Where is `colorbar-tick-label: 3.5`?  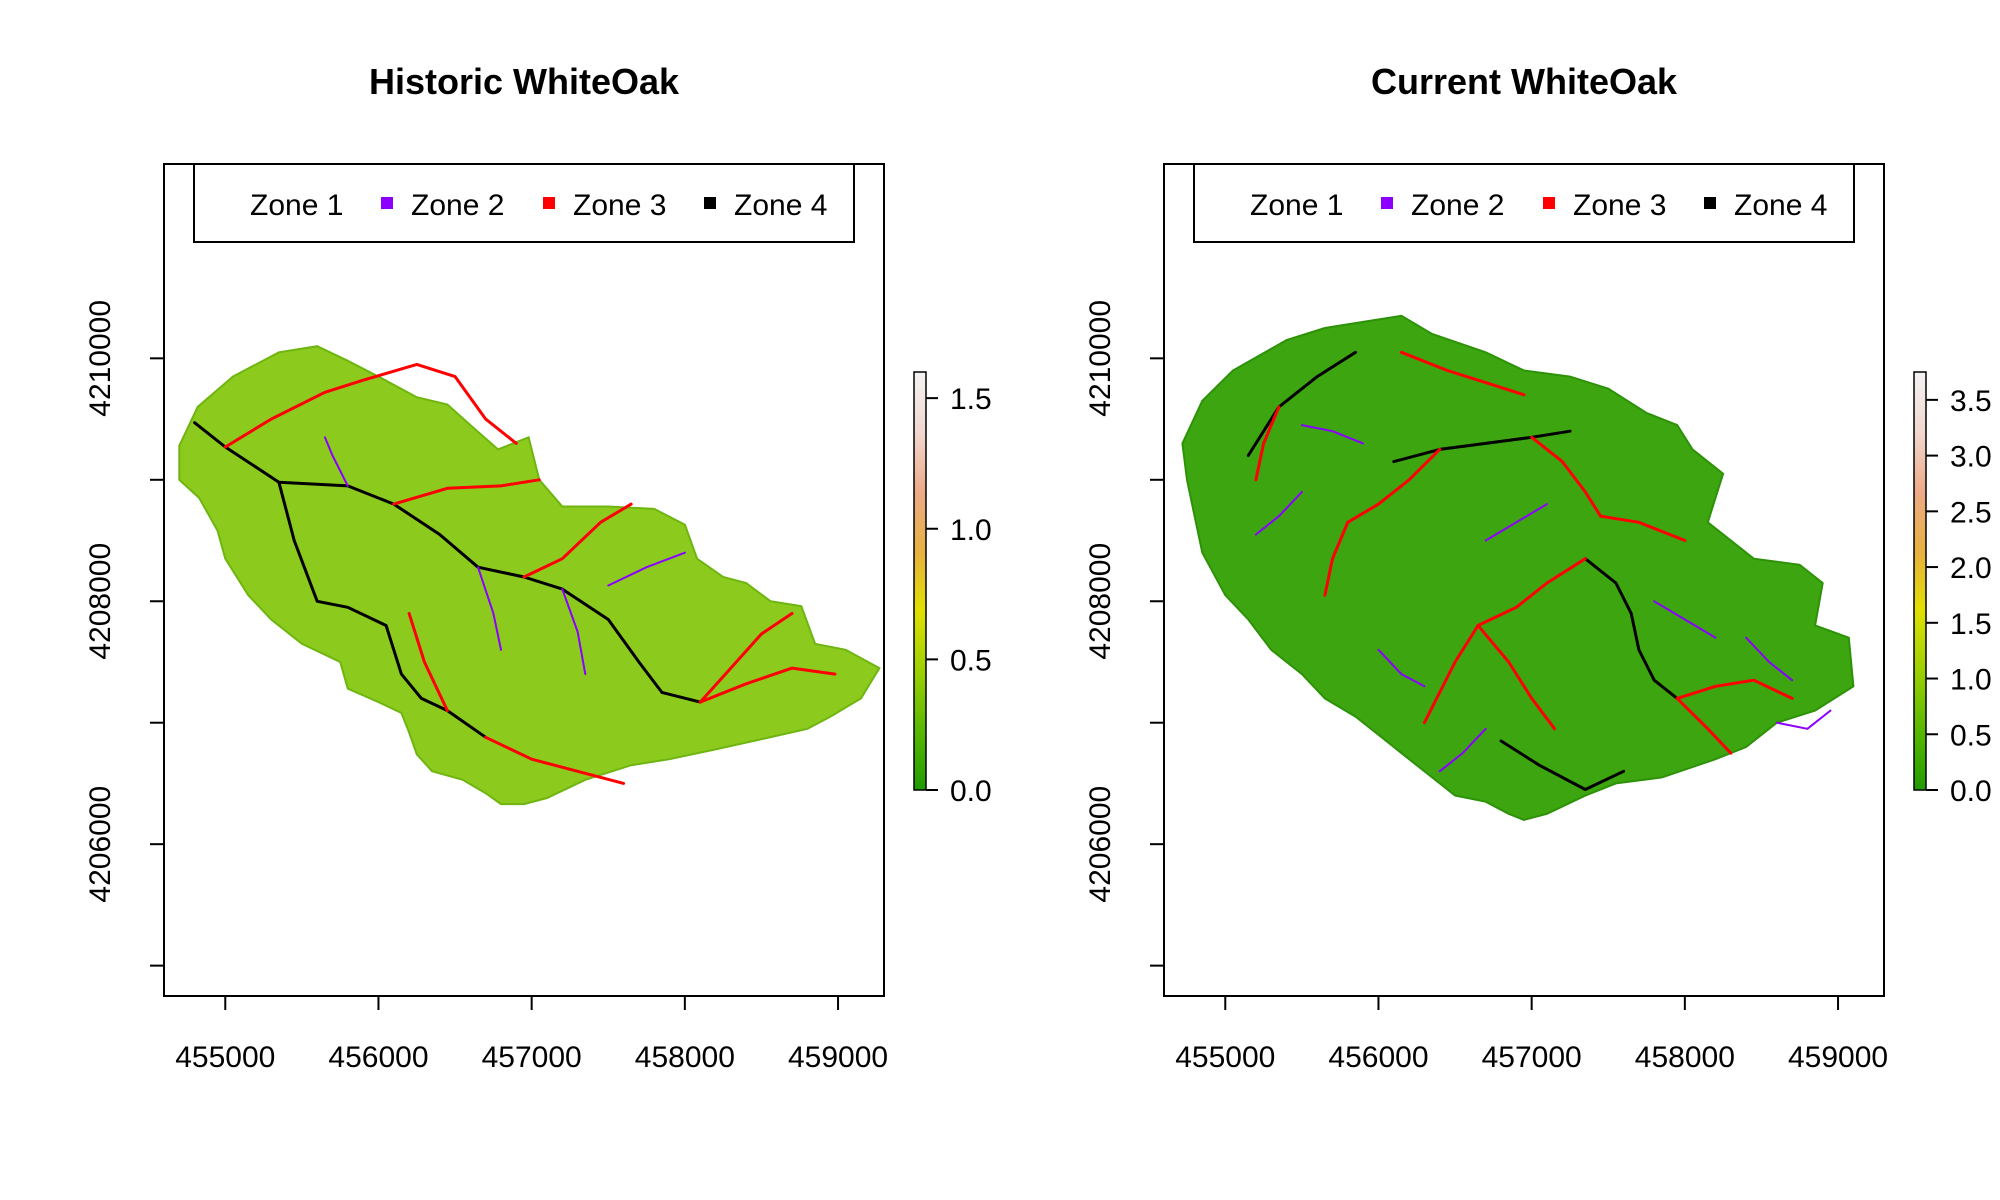 colorbar-tick-label: 3.5 is located at coordinates (1971, 401).